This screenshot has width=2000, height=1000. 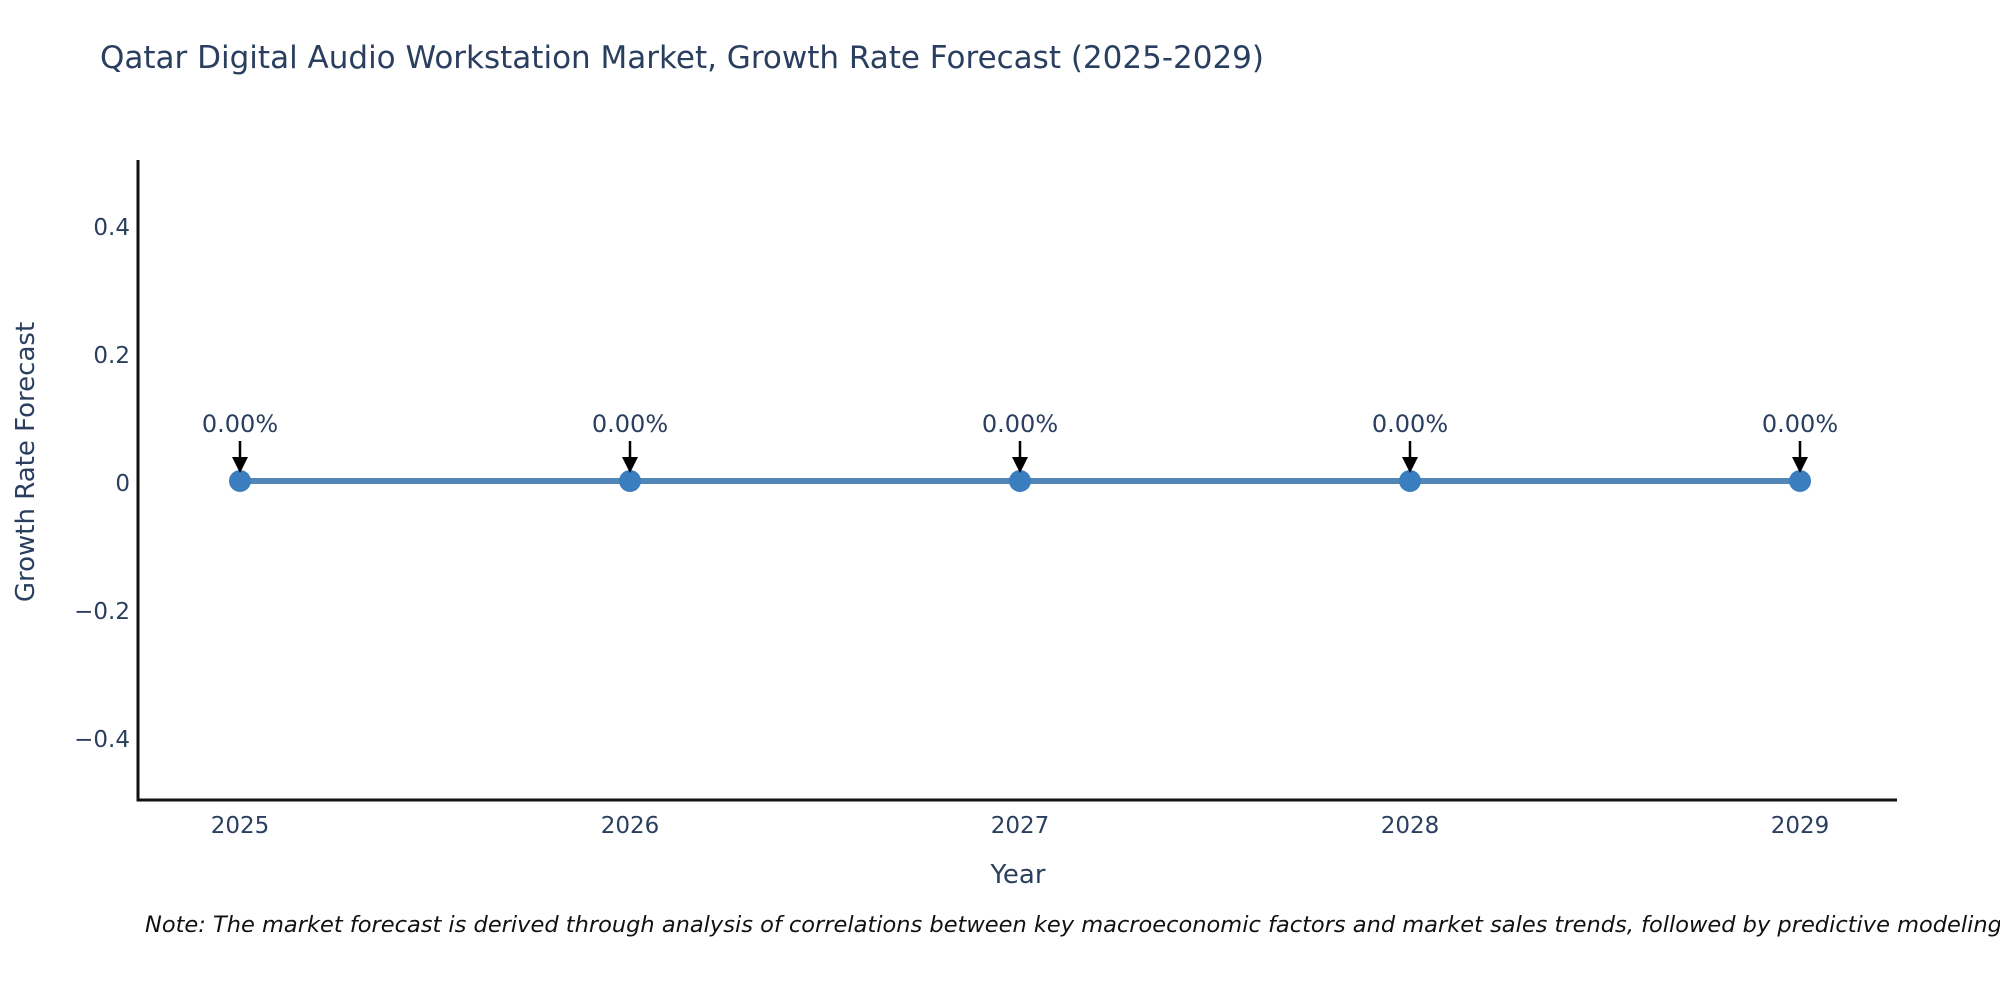 I want to click on x-tick-label: 2028, so click(x=1410, y=826).